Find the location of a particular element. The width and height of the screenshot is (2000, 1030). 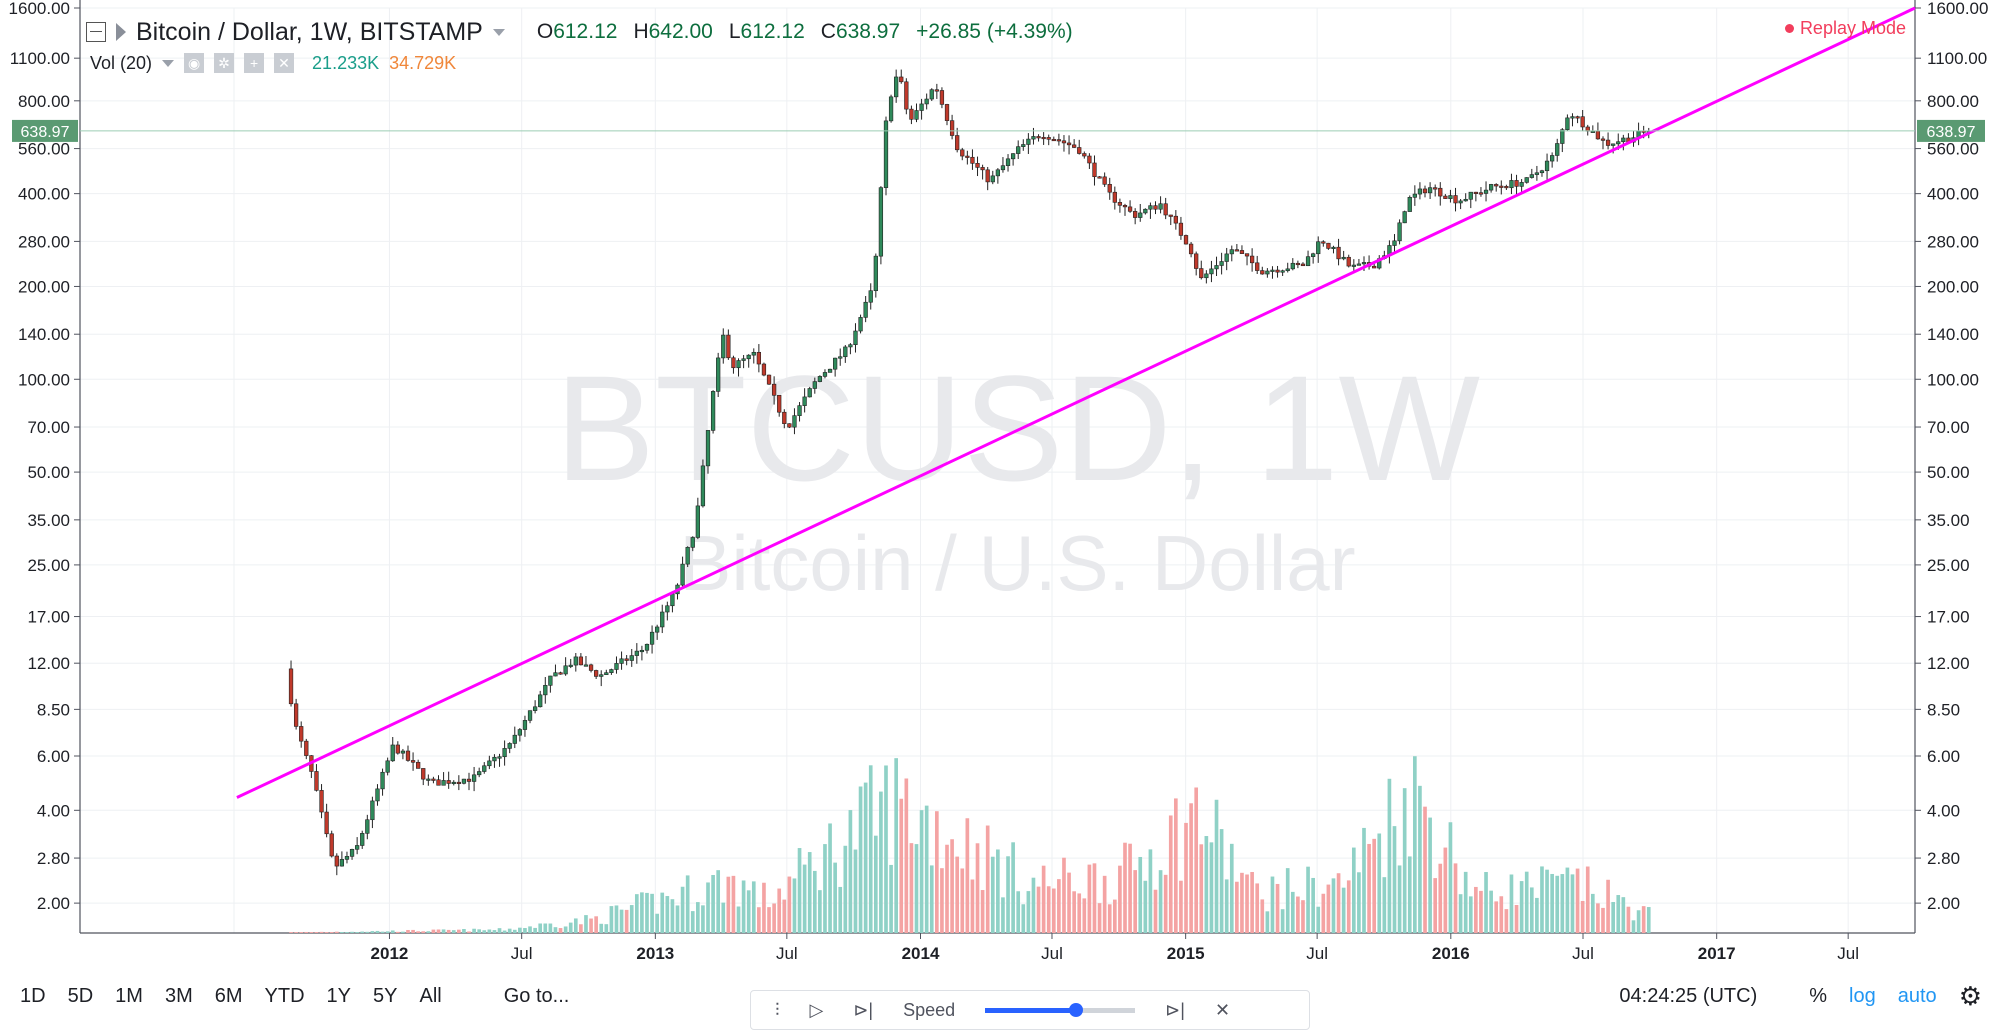

plus-icon: + is located at coordinates (254, 63).